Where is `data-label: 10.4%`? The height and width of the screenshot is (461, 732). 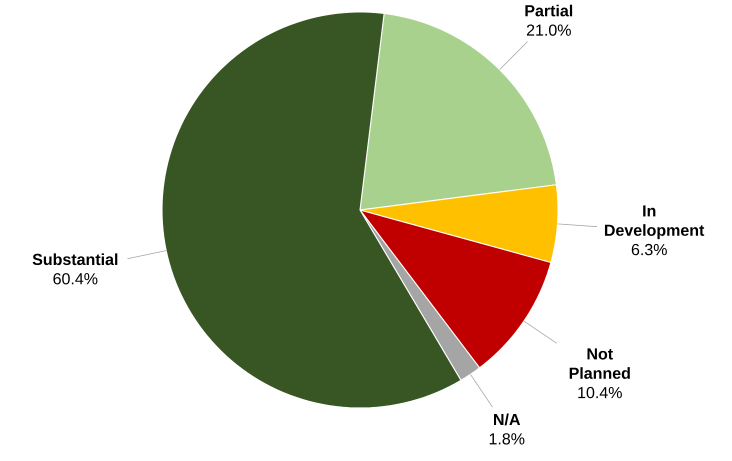 data-label: 10.4% is located at coordinates (600, 392).